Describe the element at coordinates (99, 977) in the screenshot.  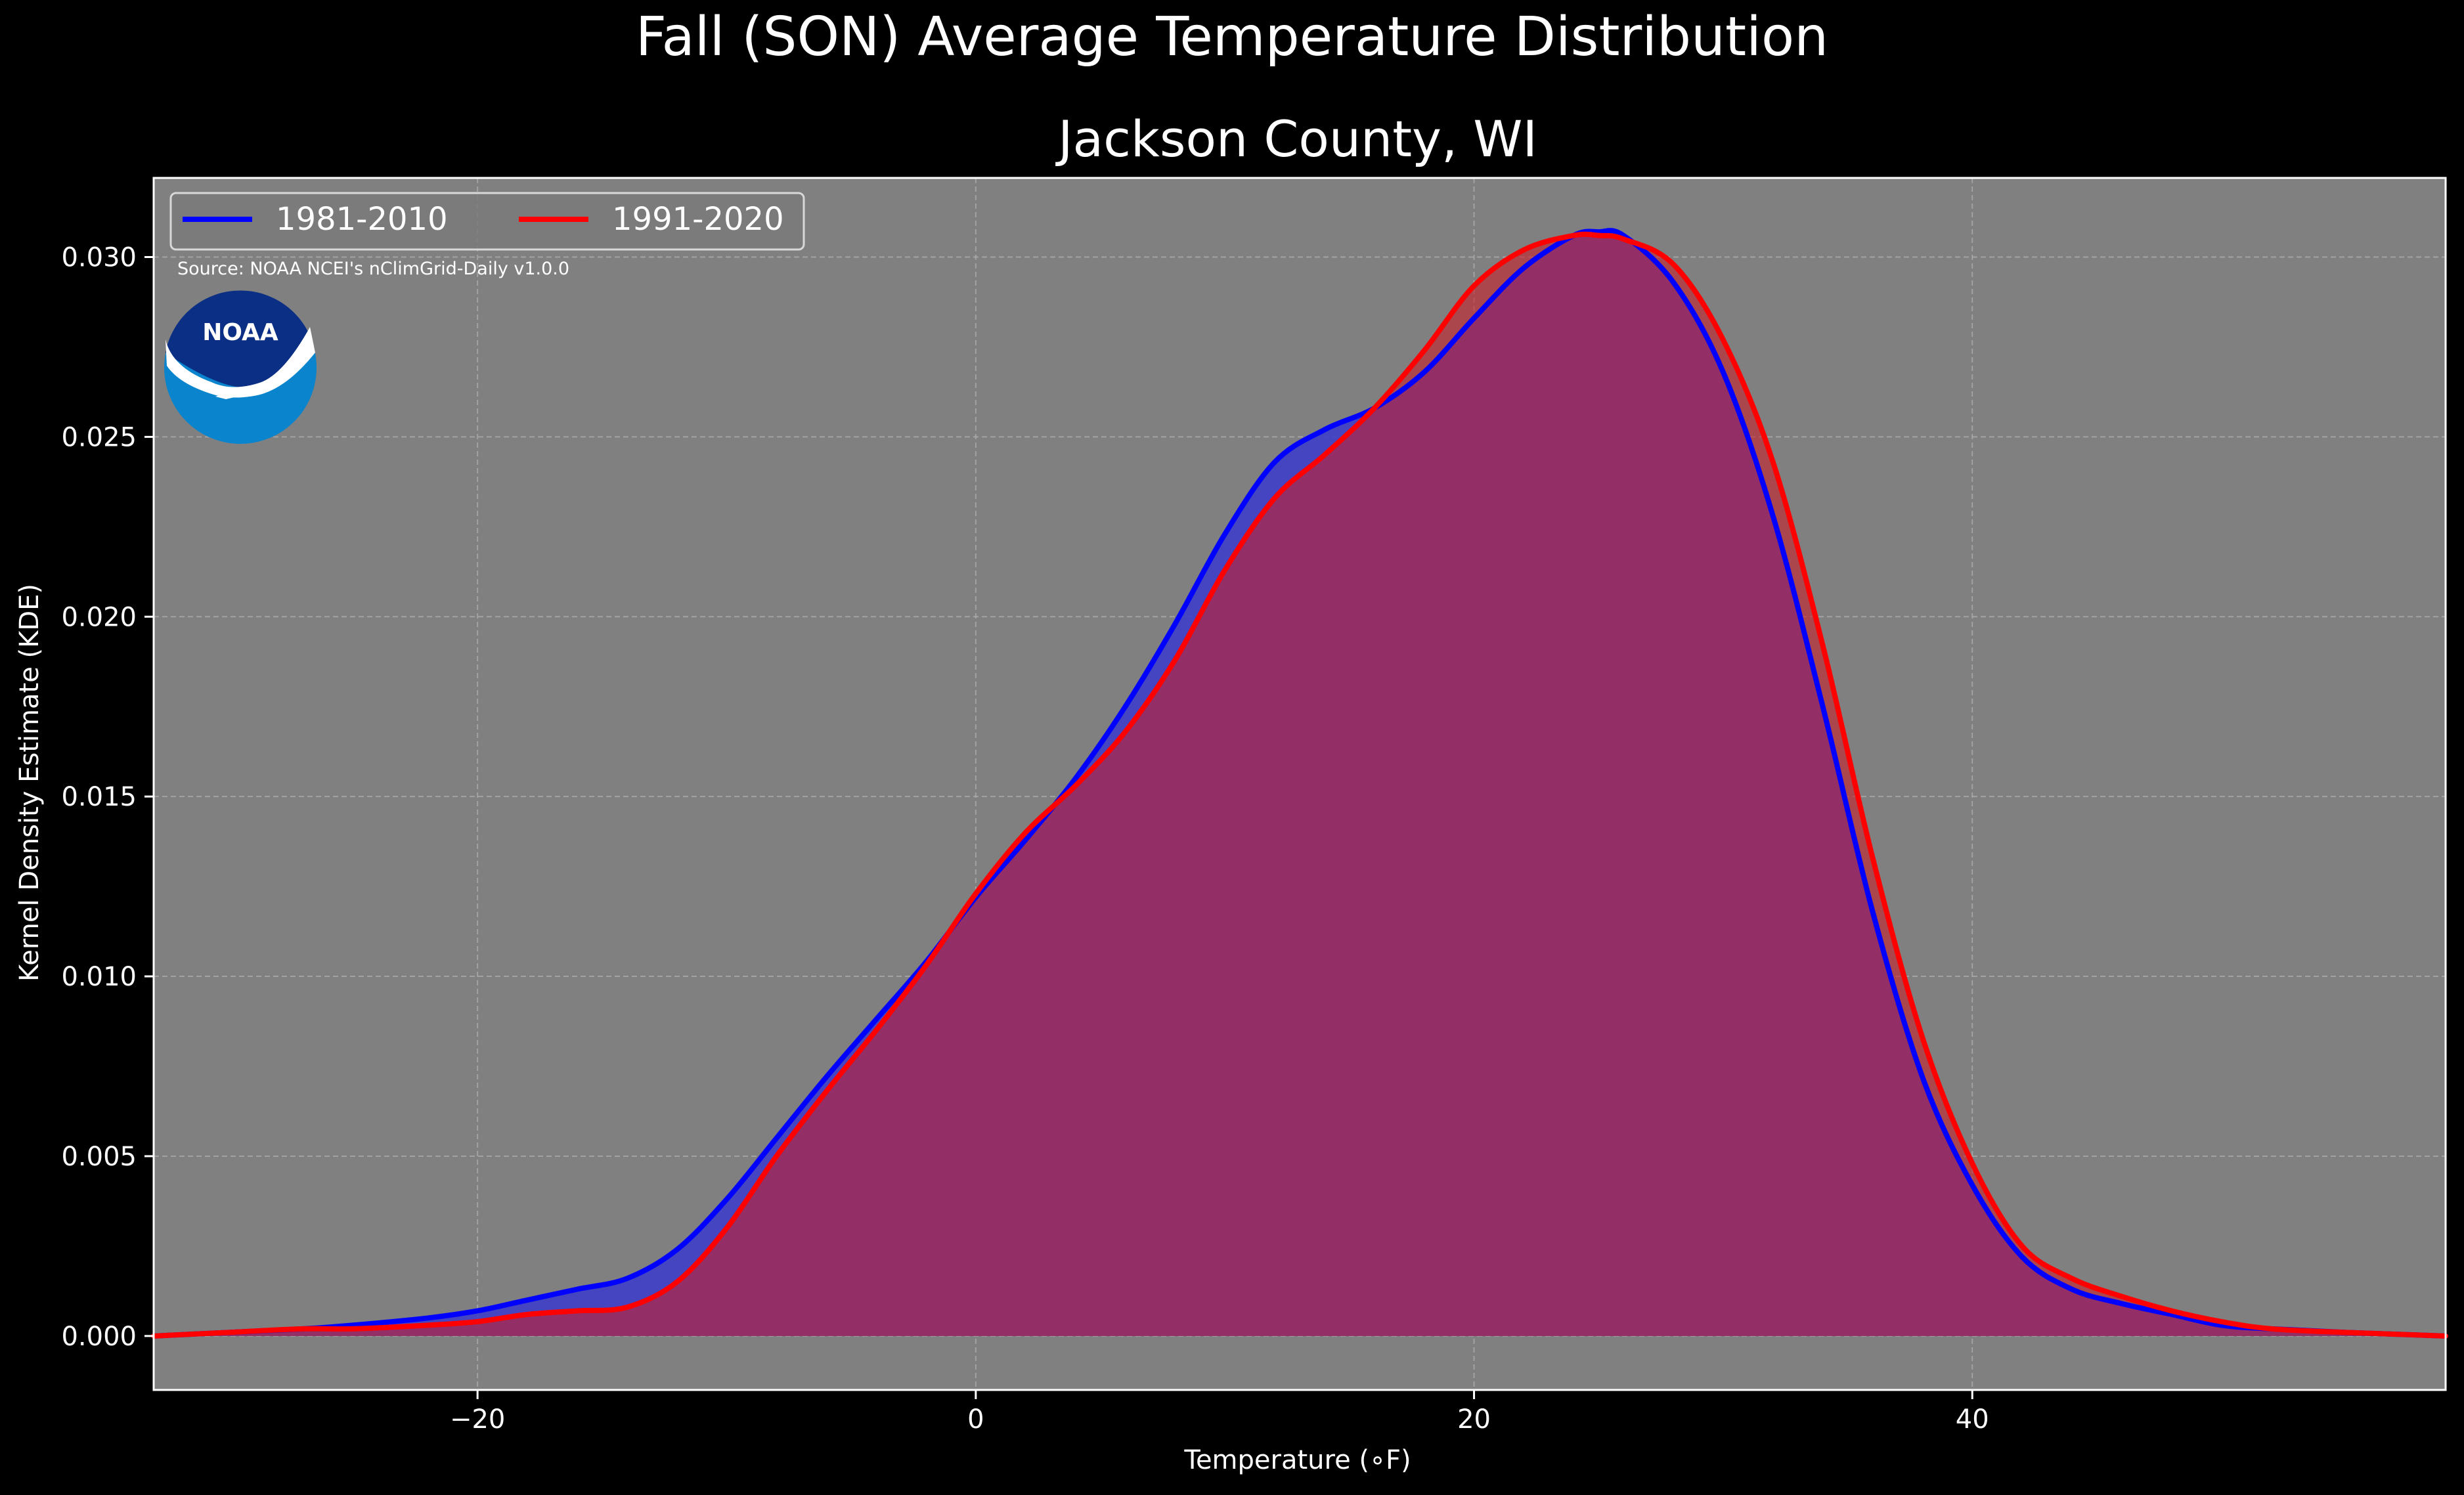
I see `y-tick-label: 0.010` at that location.